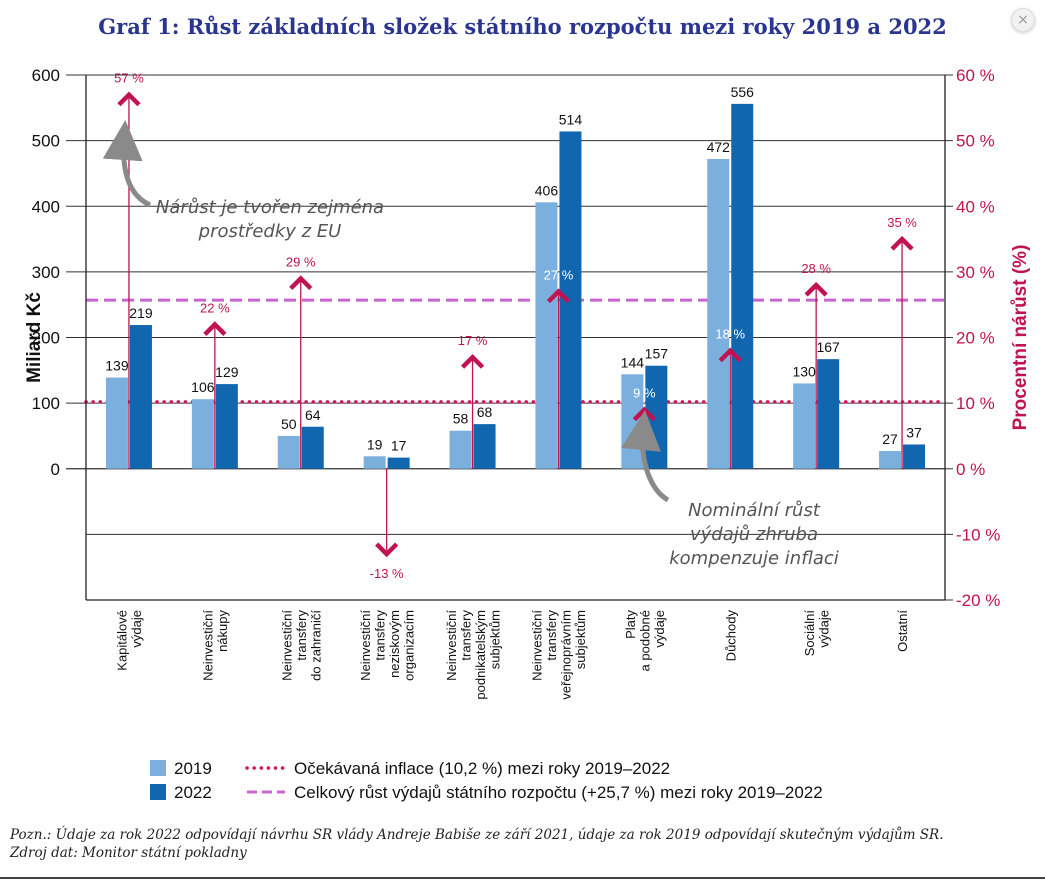  I want to click on bar-value-label: 219, so click(141, 313).